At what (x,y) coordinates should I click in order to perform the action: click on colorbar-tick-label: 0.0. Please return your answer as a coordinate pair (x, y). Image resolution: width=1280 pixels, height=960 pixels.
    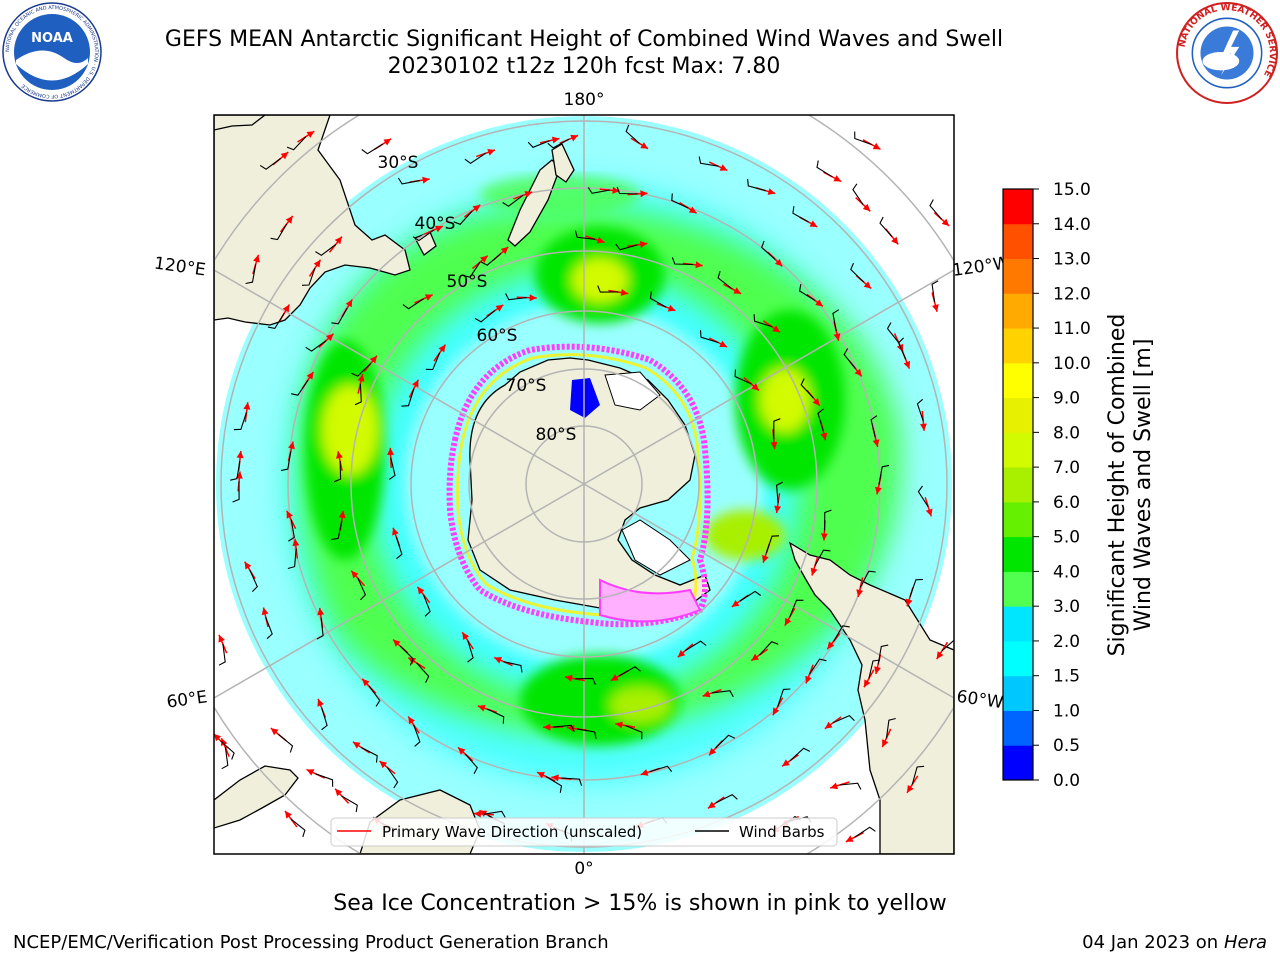
    Looking at the image, I should click on (1066, 781).